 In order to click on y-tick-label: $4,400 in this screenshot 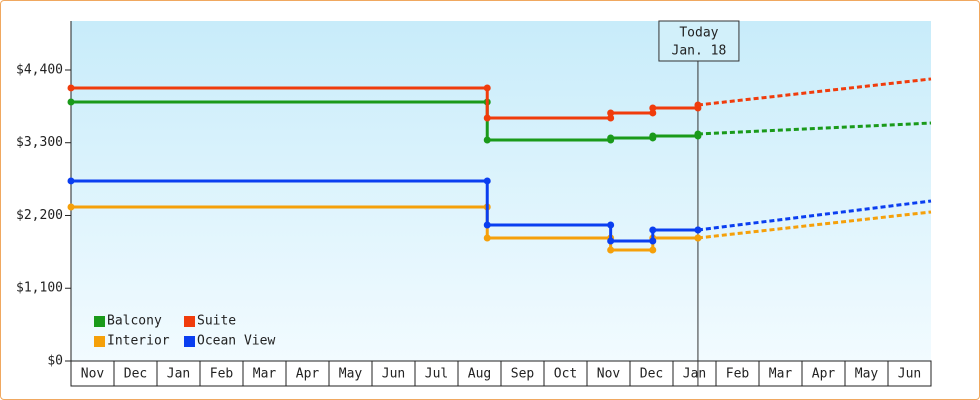, I will do `click(39, 69)`.